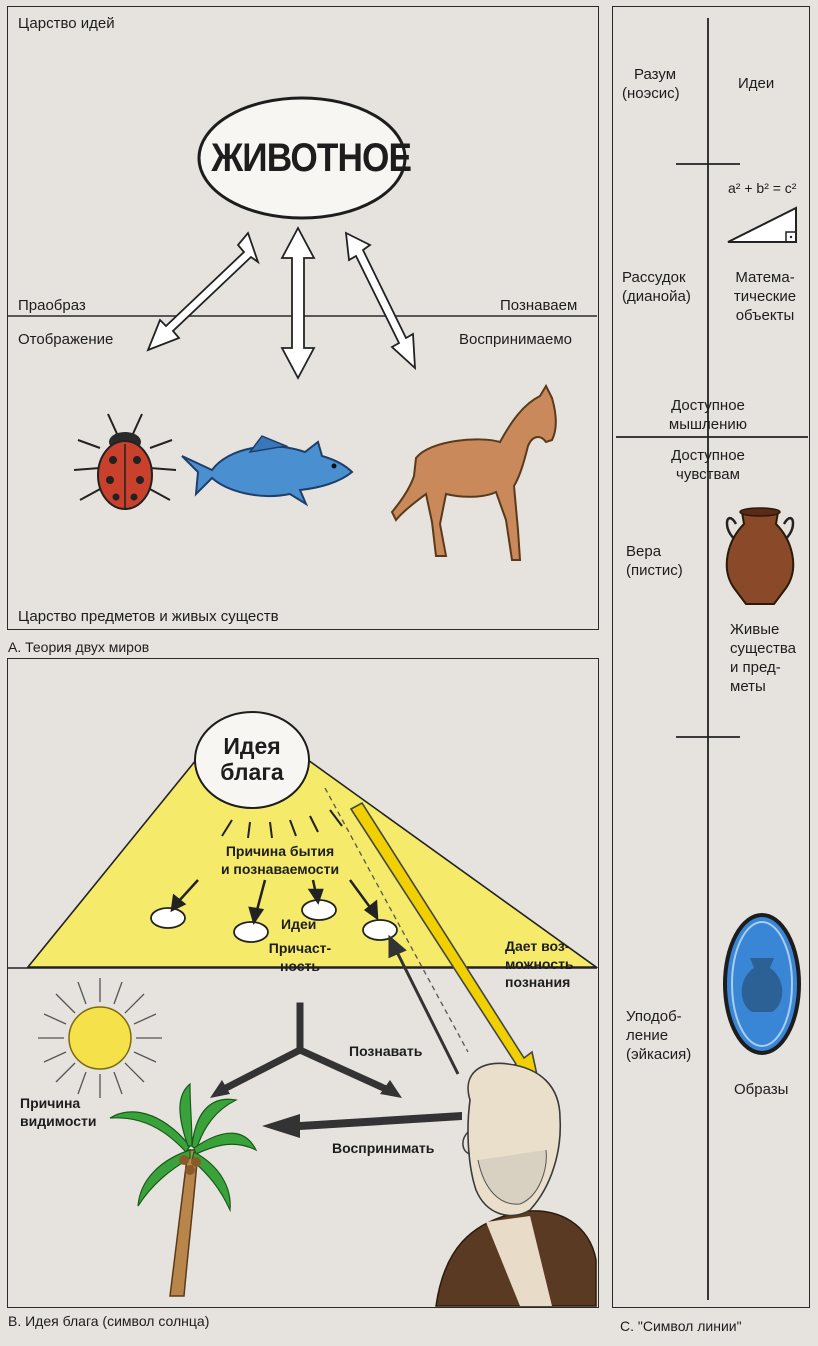 This screenshot has width=818, height=1346. What do you see at coordinates (654, 570) in the screenshot?
I see `faith-line-2: (пистис)` at bounding box center [654, 570].